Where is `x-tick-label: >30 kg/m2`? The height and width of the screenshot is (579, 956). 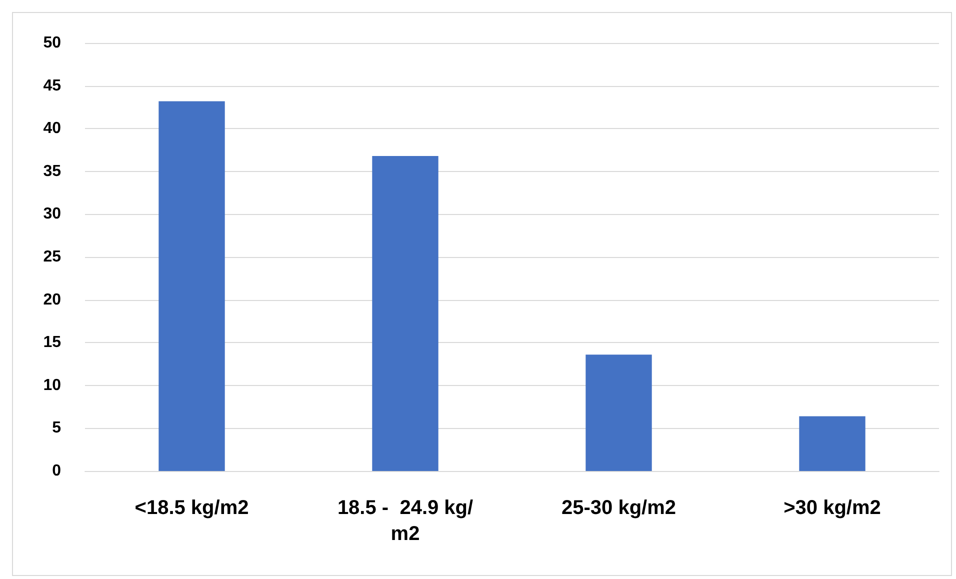
x-tick-label: >30 kg/m2 is located at coordinates (832, 508).